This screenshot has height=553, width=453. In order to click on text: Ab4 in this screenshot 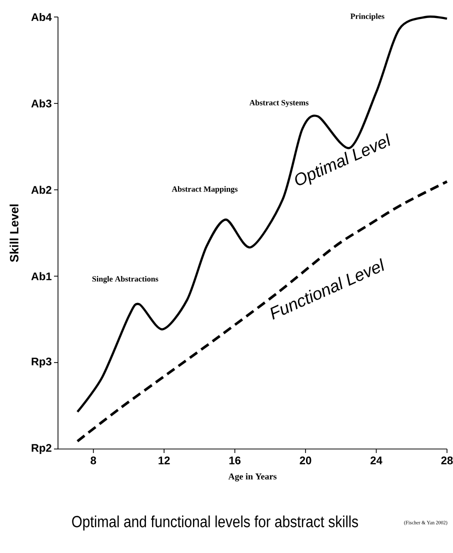, I will do `click(41, 17)`.